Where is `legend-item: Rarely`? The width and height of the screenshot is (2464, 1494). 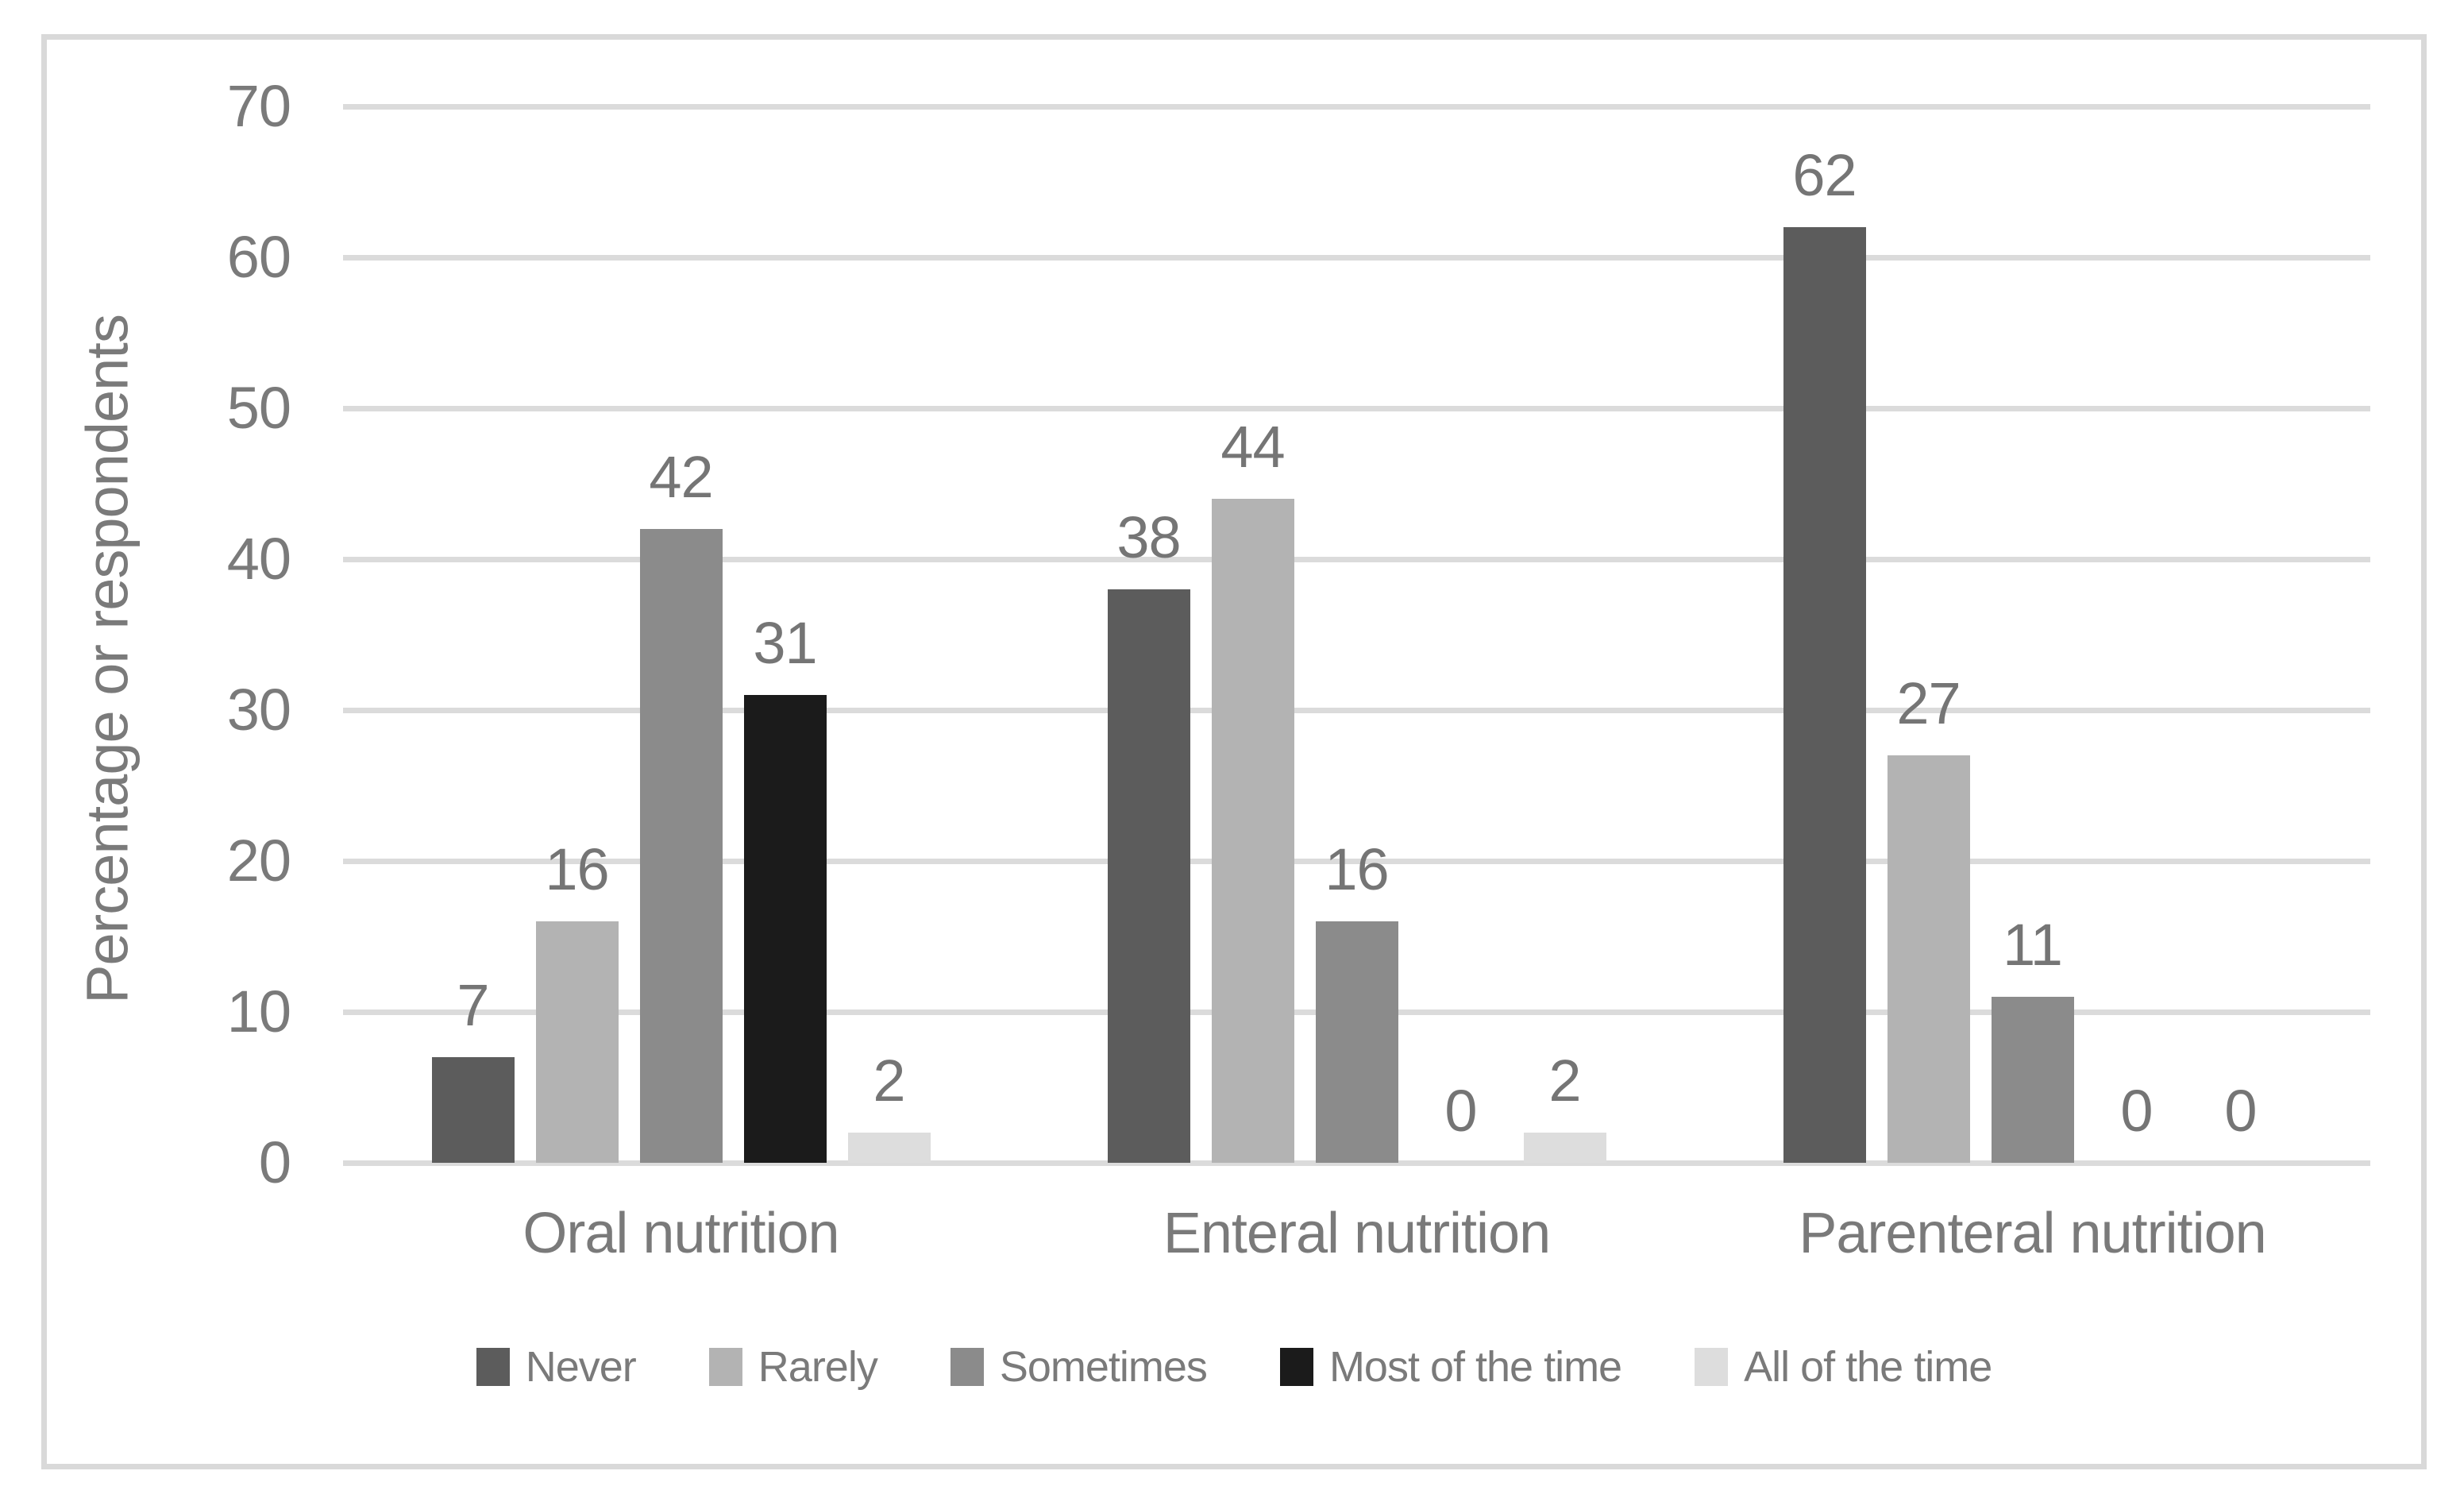
legend-item: Rarely is located at coordinates (793, 1367).